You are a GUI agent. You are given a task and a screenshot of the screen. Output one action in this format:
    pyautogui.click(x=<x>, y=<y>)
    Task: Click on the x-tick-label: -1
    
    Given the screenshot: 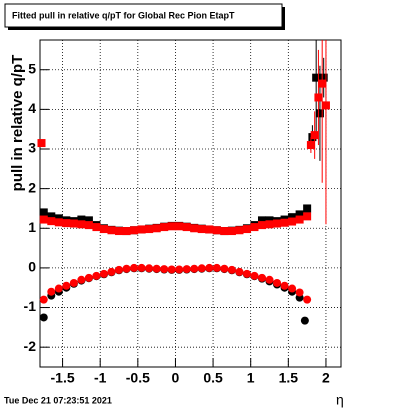 What is the action you would take?
    pyautogui.click(x=100, y=378)
    